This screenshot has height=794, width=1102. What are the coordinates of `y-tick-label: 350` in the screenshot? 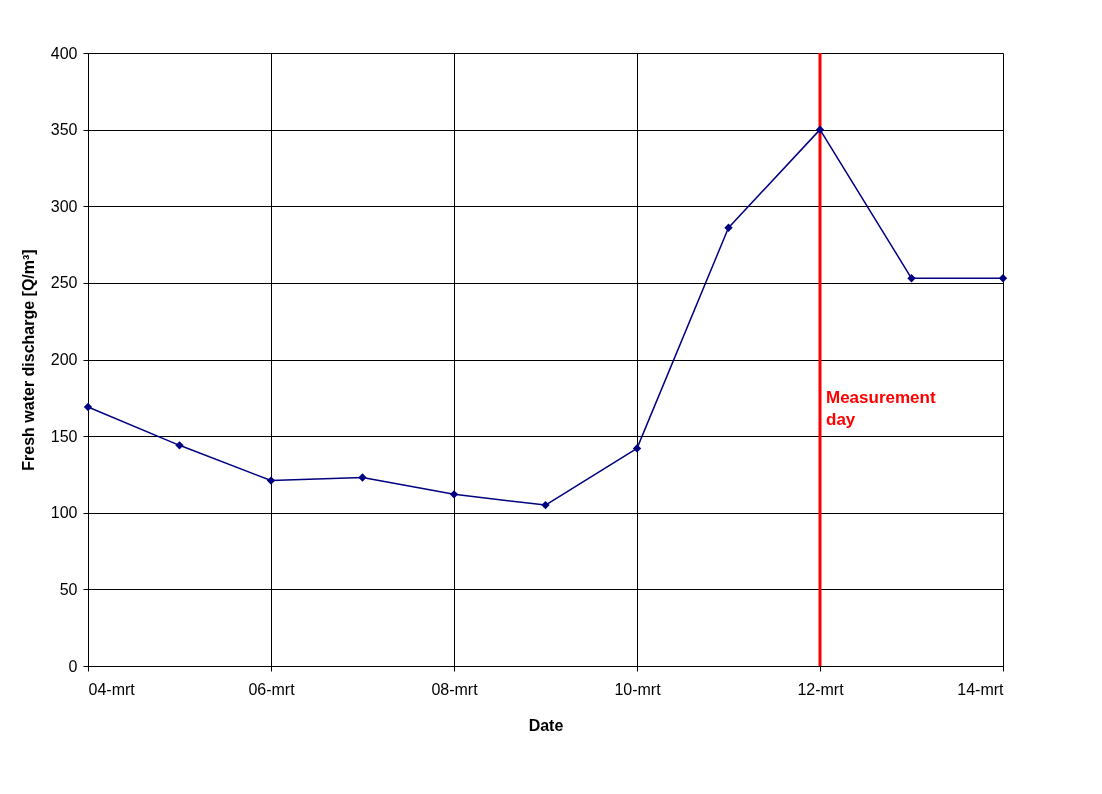 It's located at (64, 130).